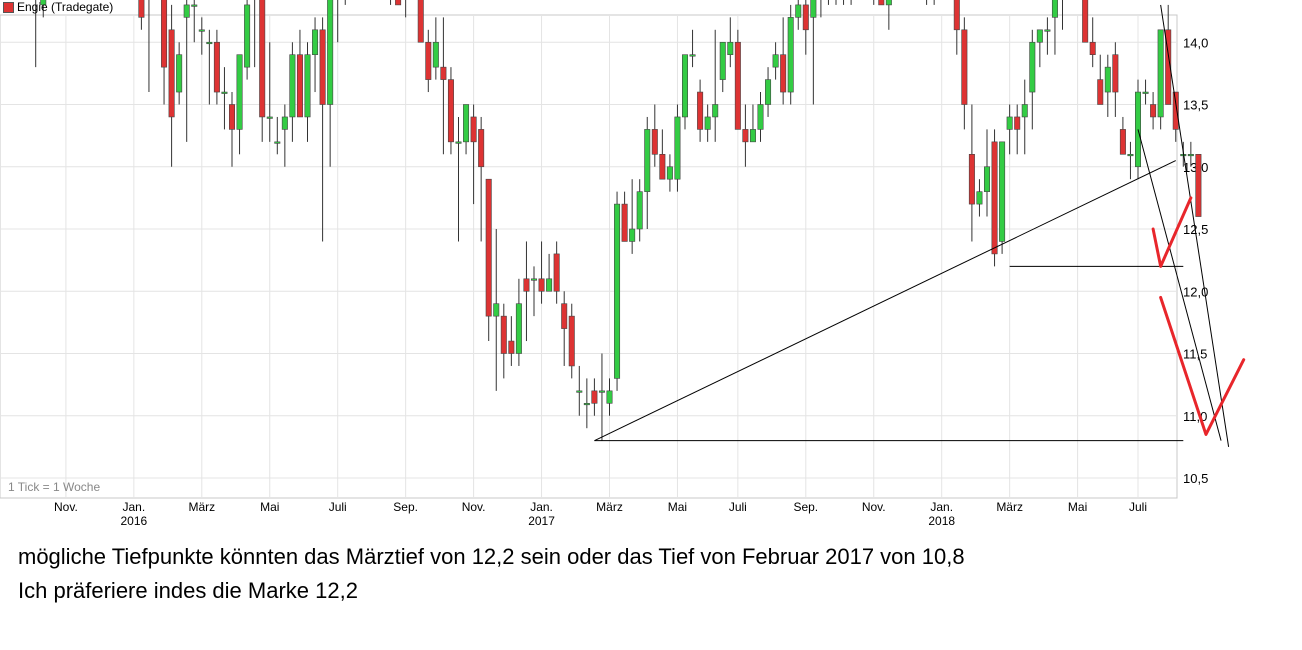 This screenshot has width=1302, height=650. Describe the element at coordinates (133, 521) in the screenshot. I see `x-tick-year: 2016` at that location.